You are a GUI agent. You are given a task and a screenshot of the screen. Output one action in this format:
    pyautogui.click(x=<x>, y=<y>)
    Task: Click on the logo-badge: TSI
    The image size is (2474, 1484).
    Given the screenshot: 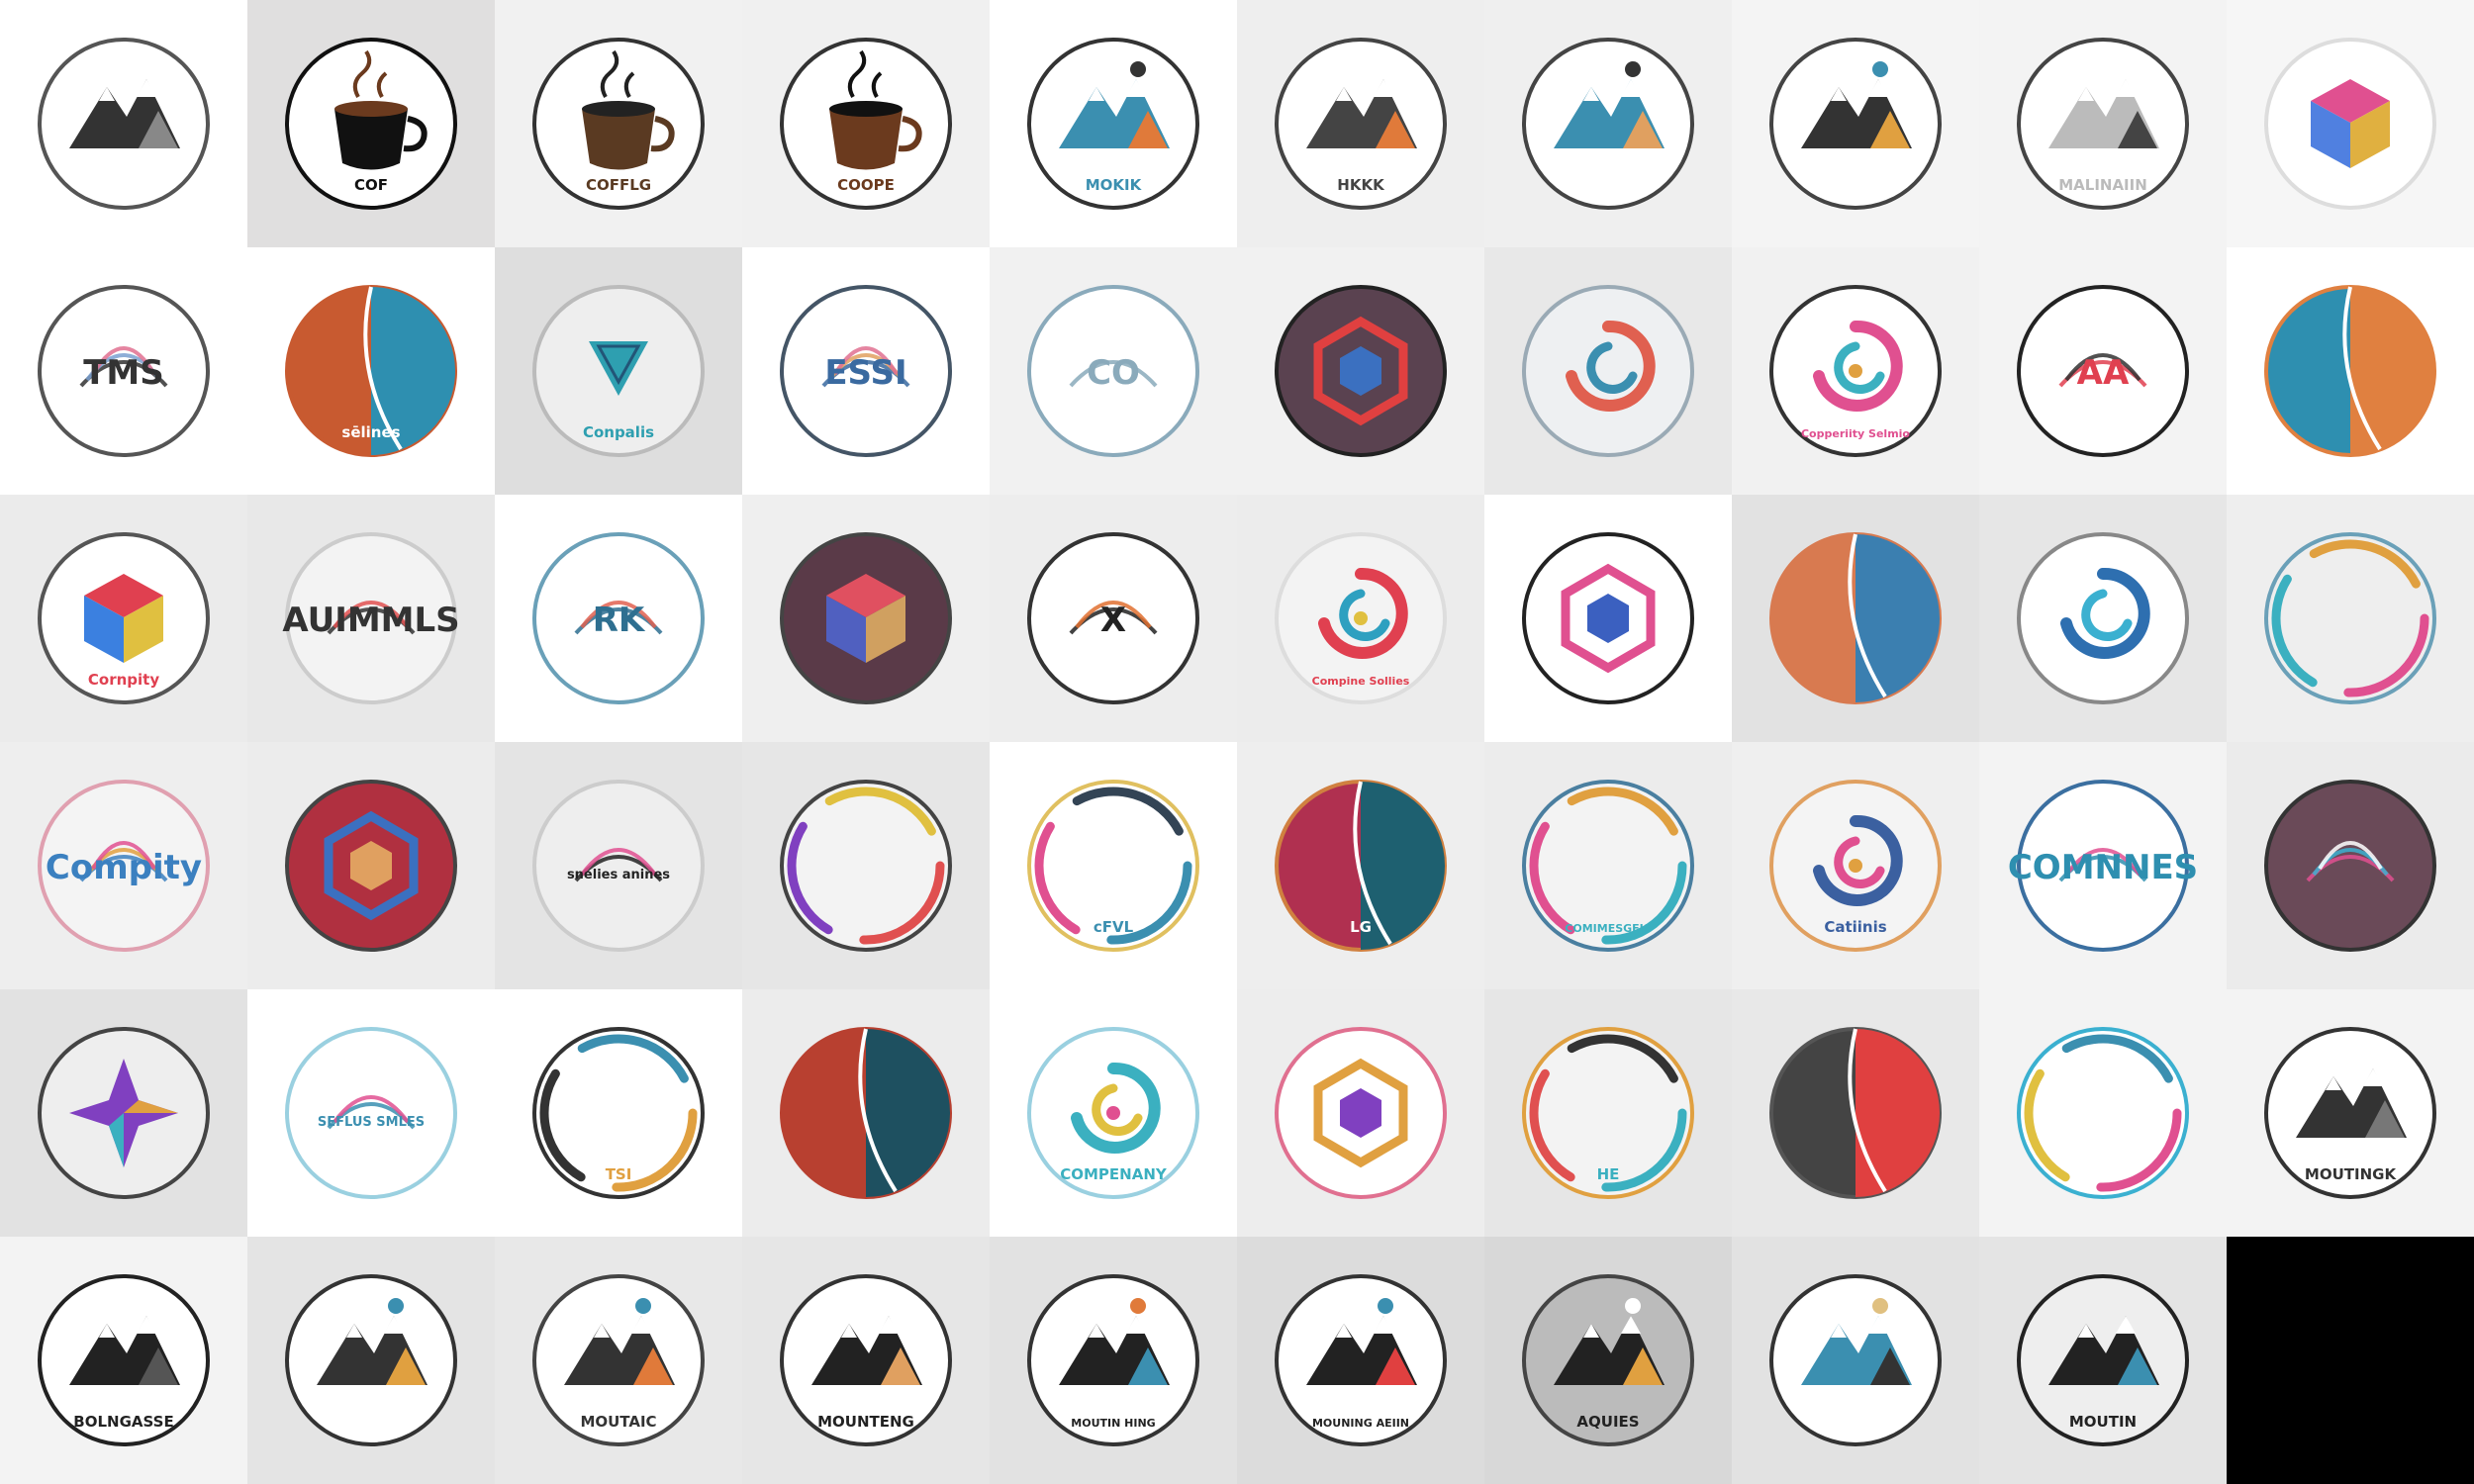 What is the action you would take?
    pyautogui.click(x=618, y=1113)
    